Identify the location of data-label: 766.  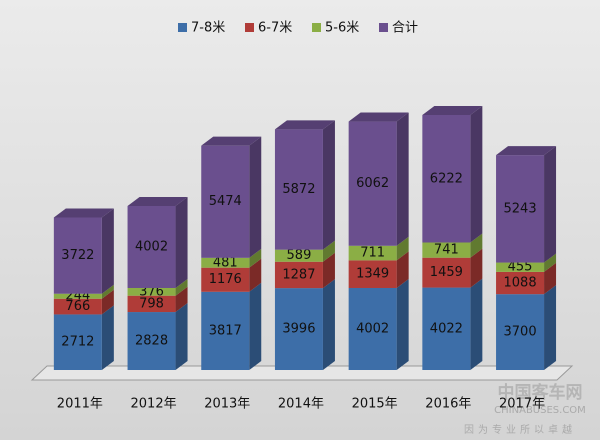
(77, 306).